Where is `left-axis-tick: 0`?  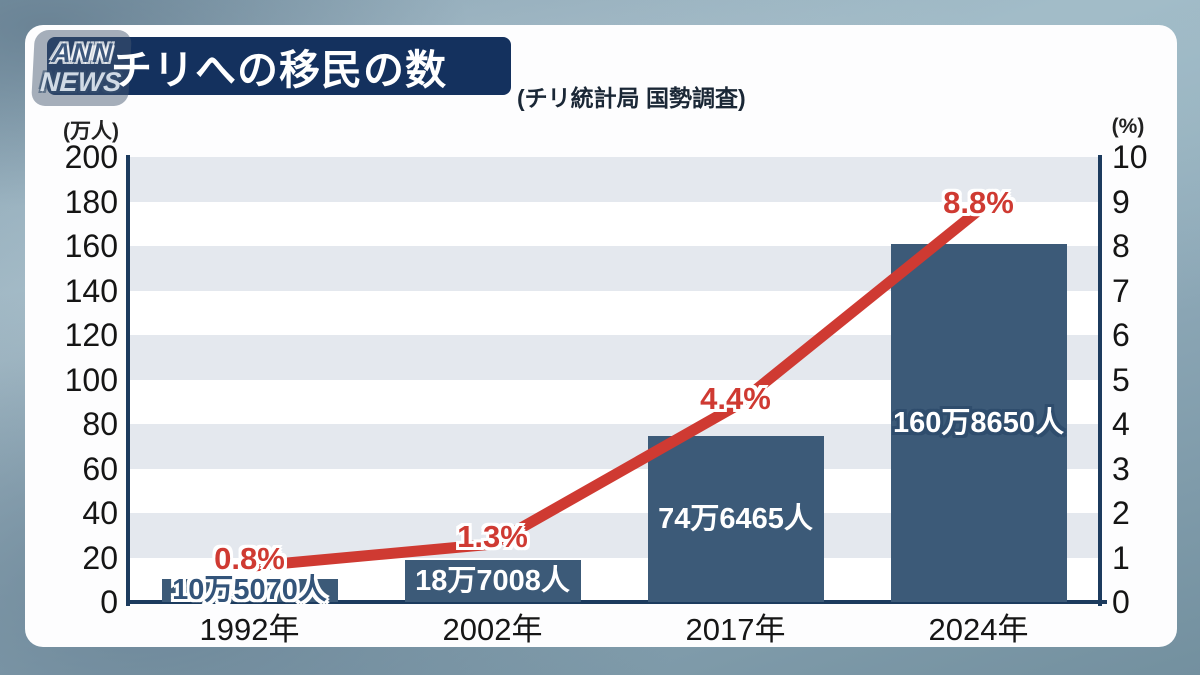 left-axis-tick: 0 is located at coordinates (109, 602).